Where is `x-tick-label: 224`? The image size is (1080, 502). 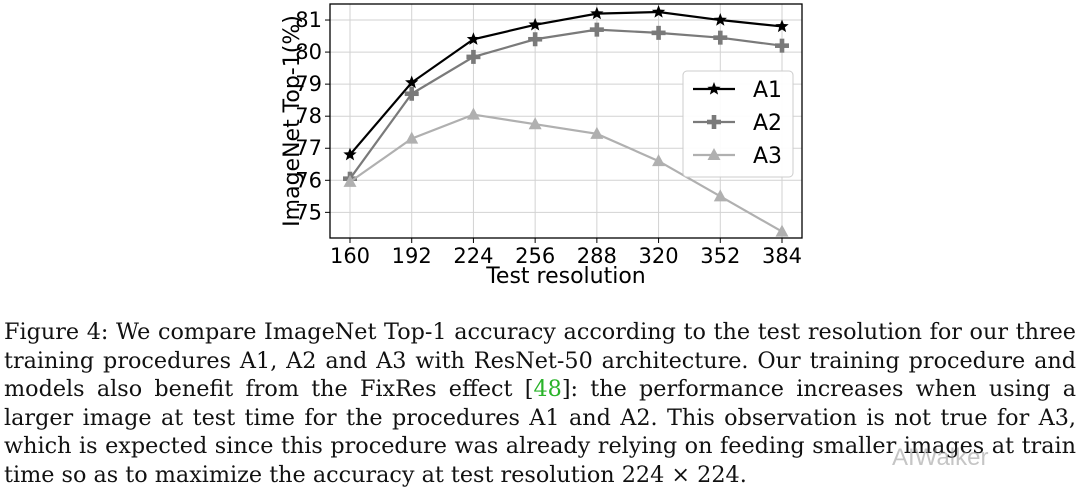 x-tick-label: 224 is located at coordinates (473, 256).